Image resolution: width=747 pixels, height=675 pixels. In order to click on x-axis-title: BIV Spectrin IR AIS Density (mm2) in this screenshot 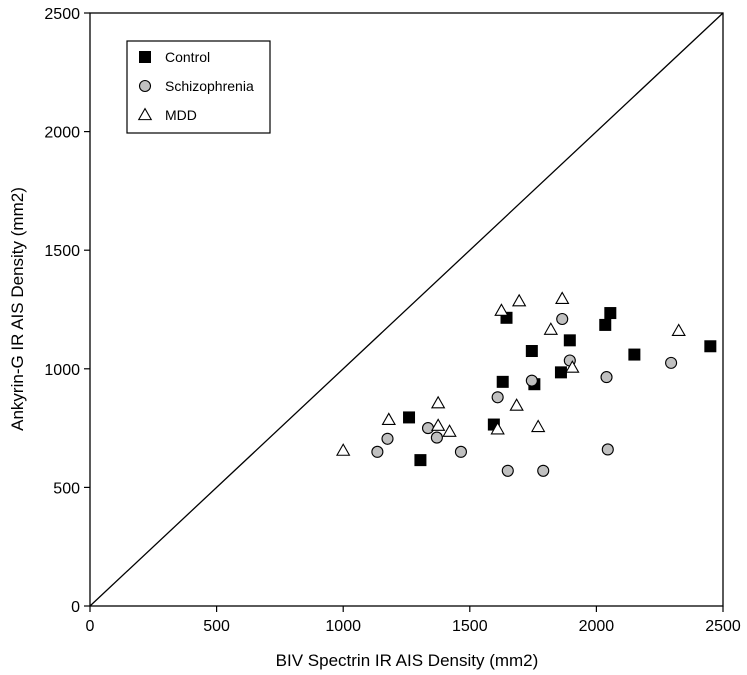, I will do `click(407, 660)`.